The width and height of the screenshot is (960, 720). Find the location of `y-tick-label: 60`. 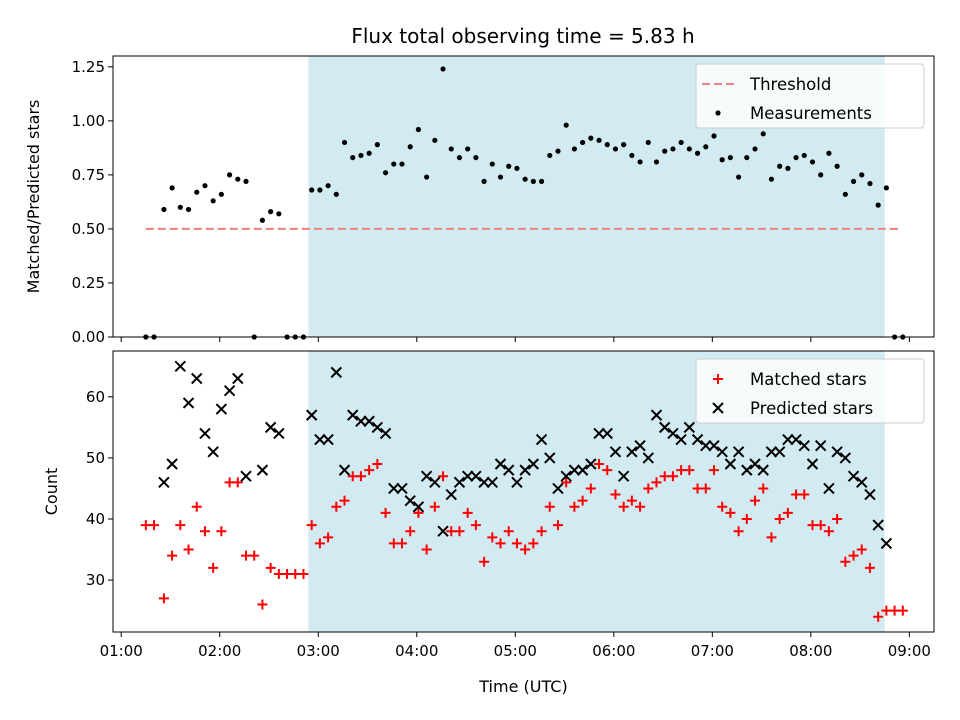

y-tick-label: 60 is located at coordinates (95, 397).